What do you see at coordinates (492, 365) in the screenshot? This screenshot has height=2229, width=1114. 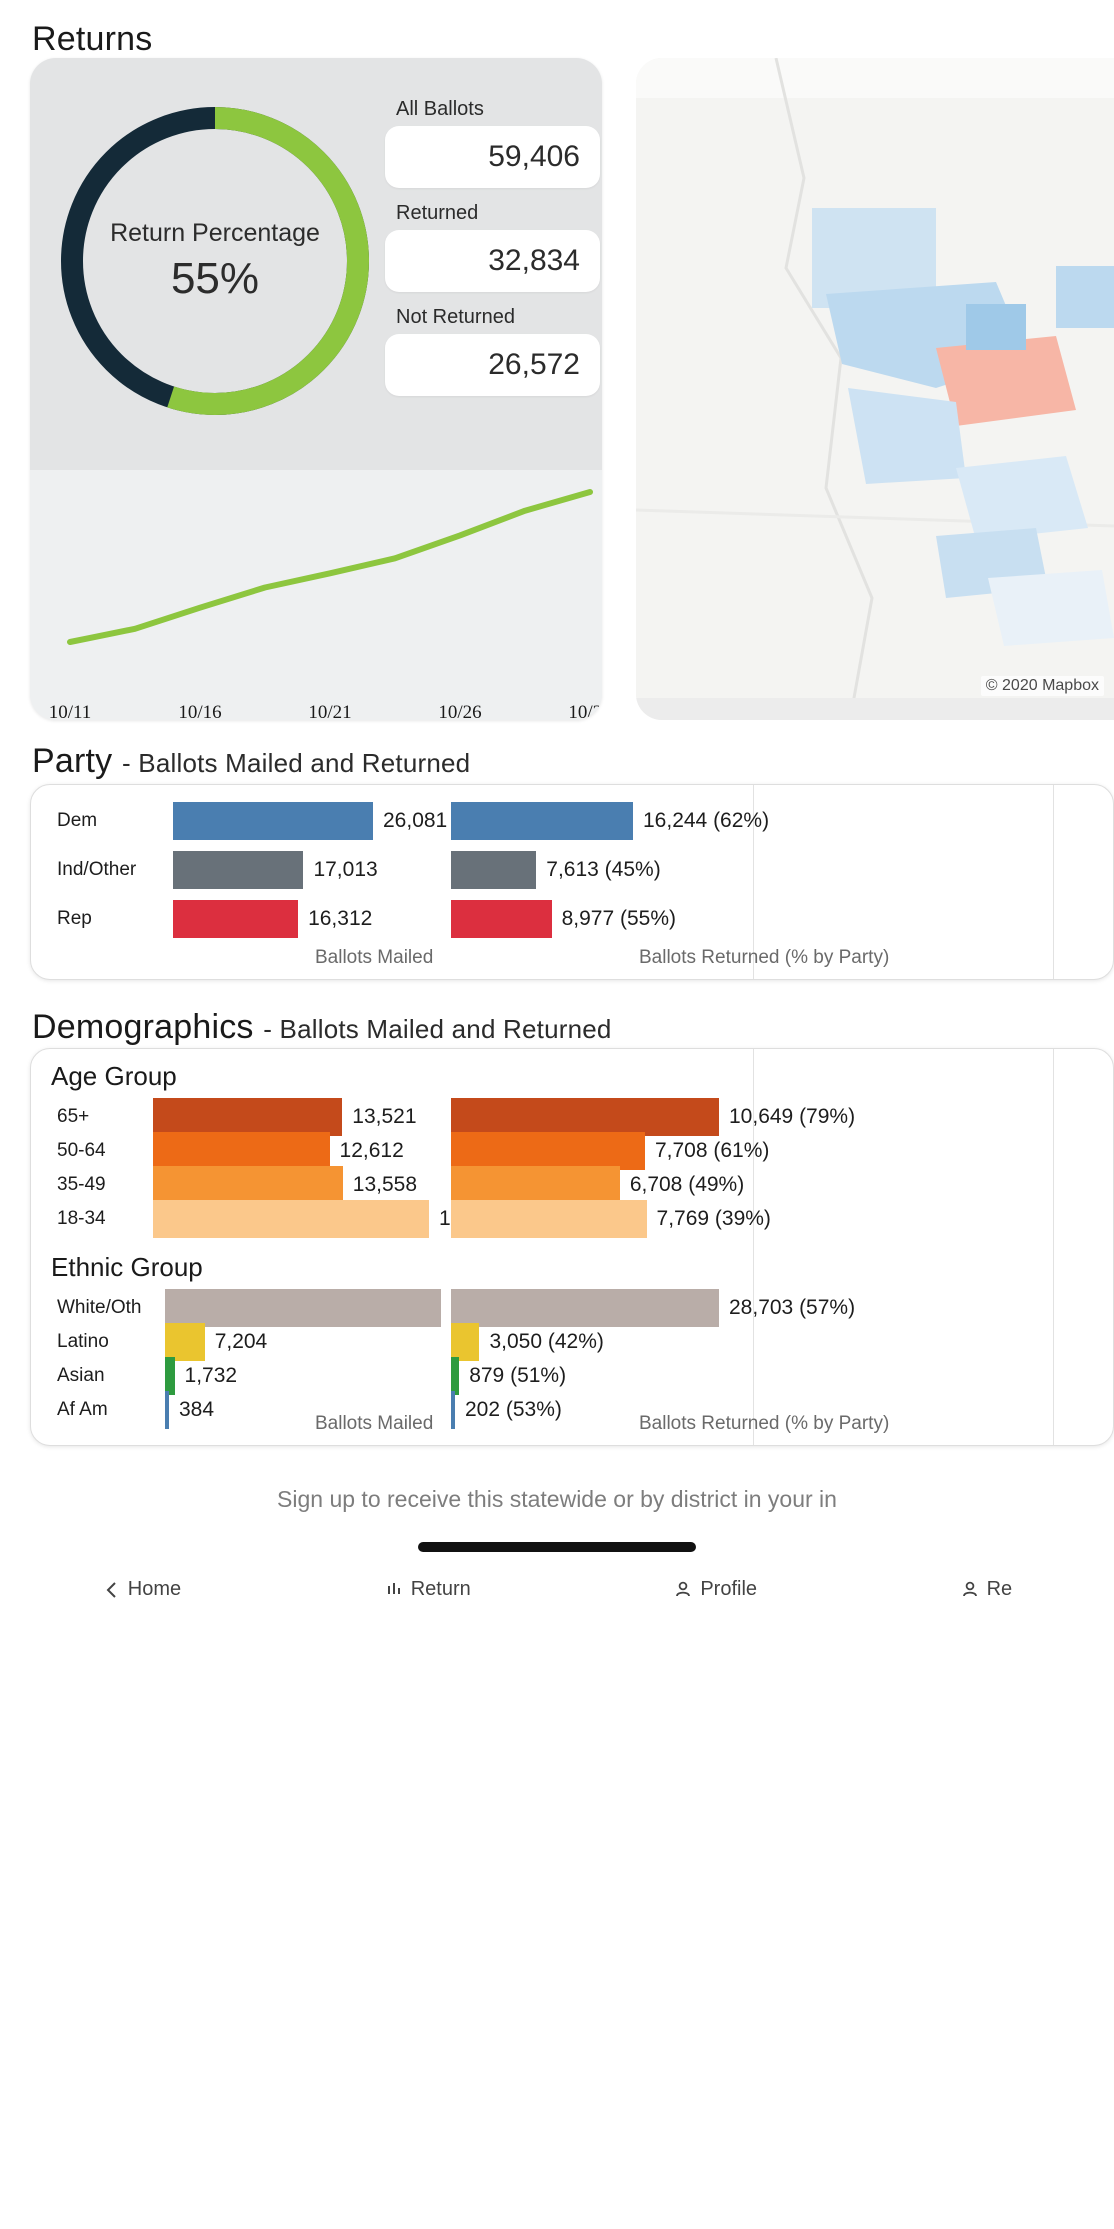 I see `stat-value-box: 26,572` at bounding box center [492, 365].